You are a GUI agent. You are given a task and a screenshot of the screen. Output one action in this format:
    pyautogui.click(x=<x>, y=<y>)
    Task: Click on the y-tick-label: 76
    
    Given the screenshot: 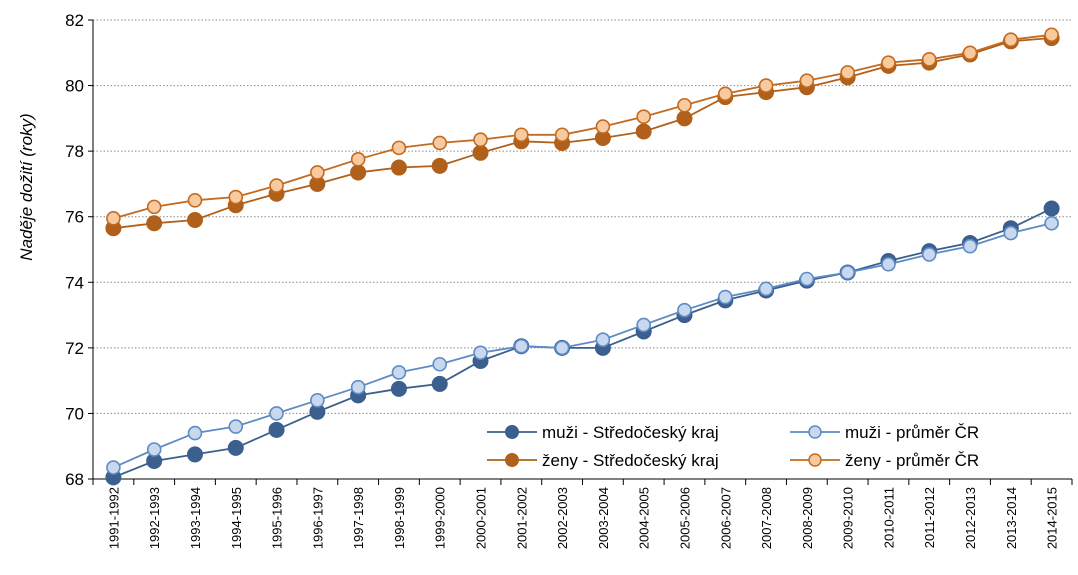 What is the action you would take?
    pyautogui.click(x=74, y=217)
    